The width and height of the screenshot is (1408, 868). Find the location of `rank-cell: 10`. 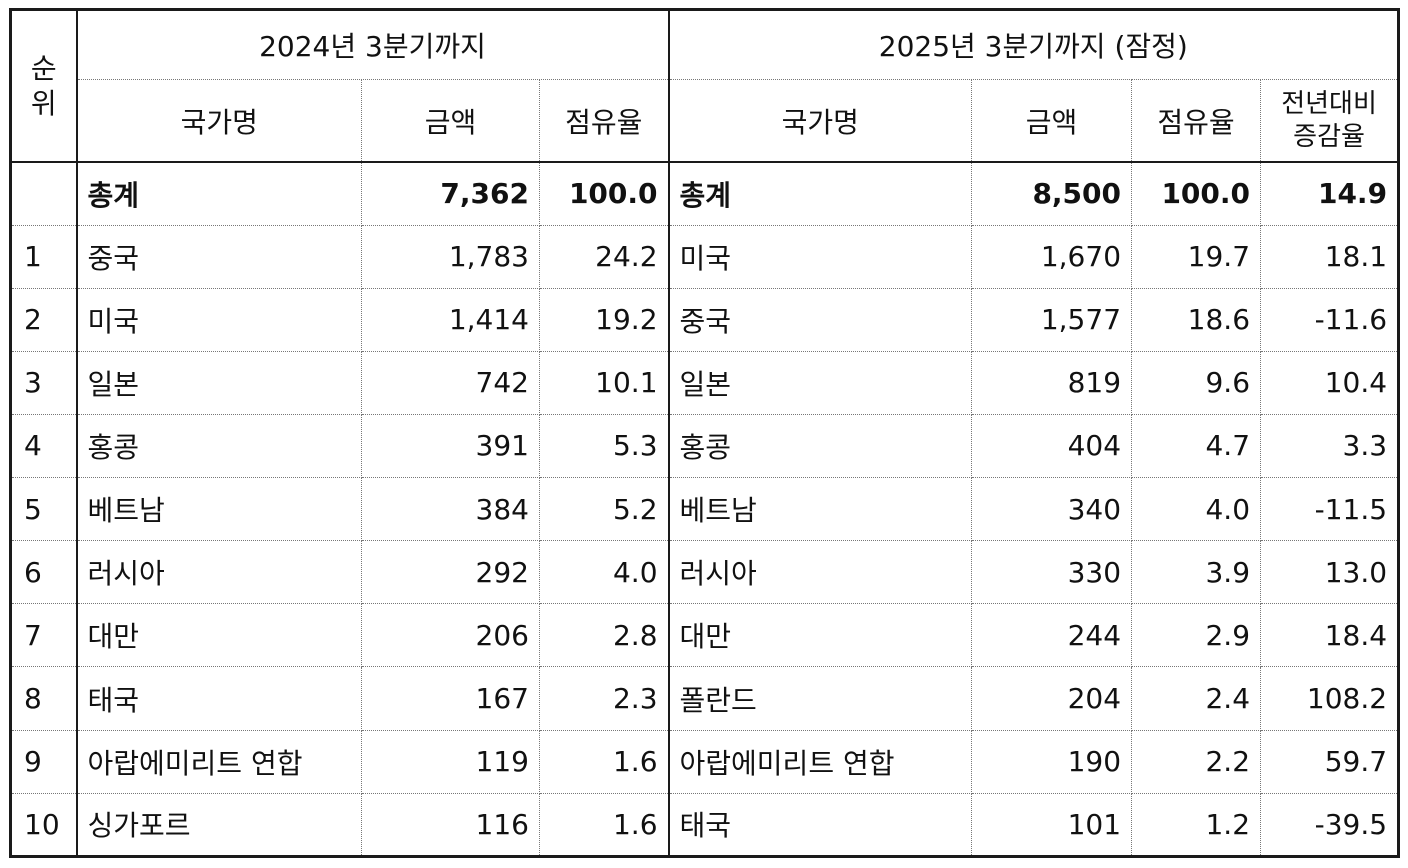

rank-cell: 10 is located at coordinates (43, 825).